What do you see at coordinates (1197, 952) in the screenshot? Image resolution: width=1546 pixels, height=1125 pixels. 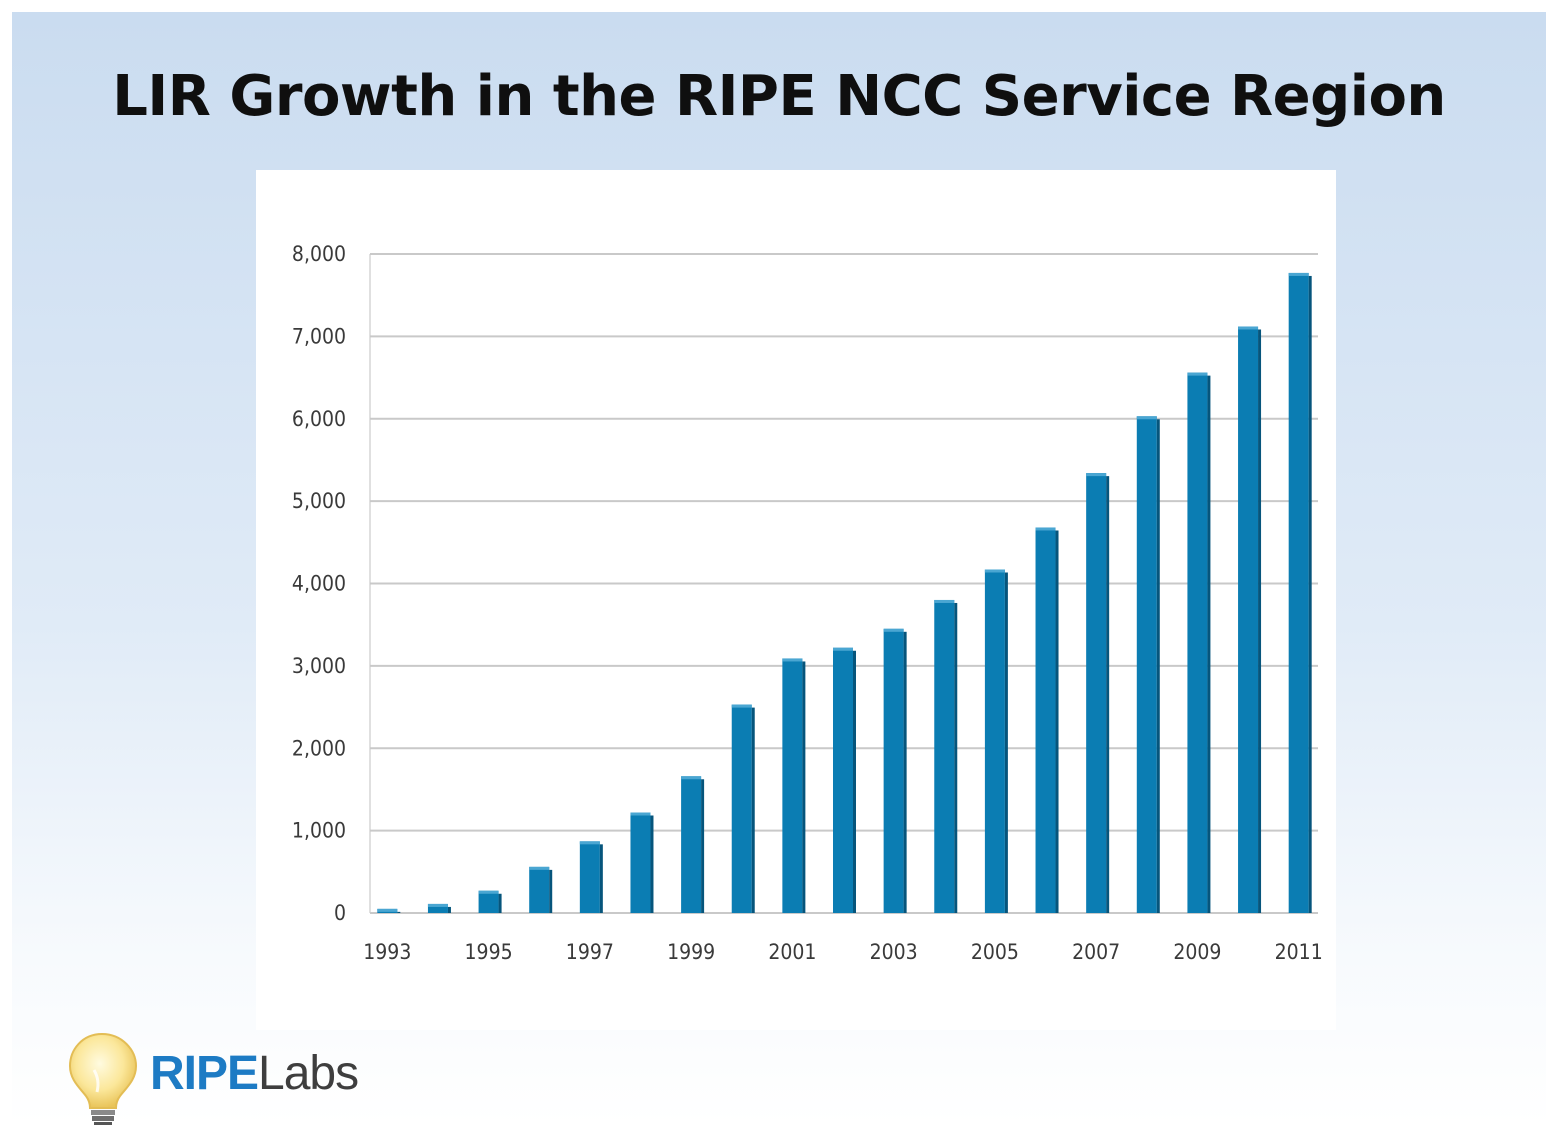 I see `x-tick-label: 2009` at bounding box center [1197, 952].